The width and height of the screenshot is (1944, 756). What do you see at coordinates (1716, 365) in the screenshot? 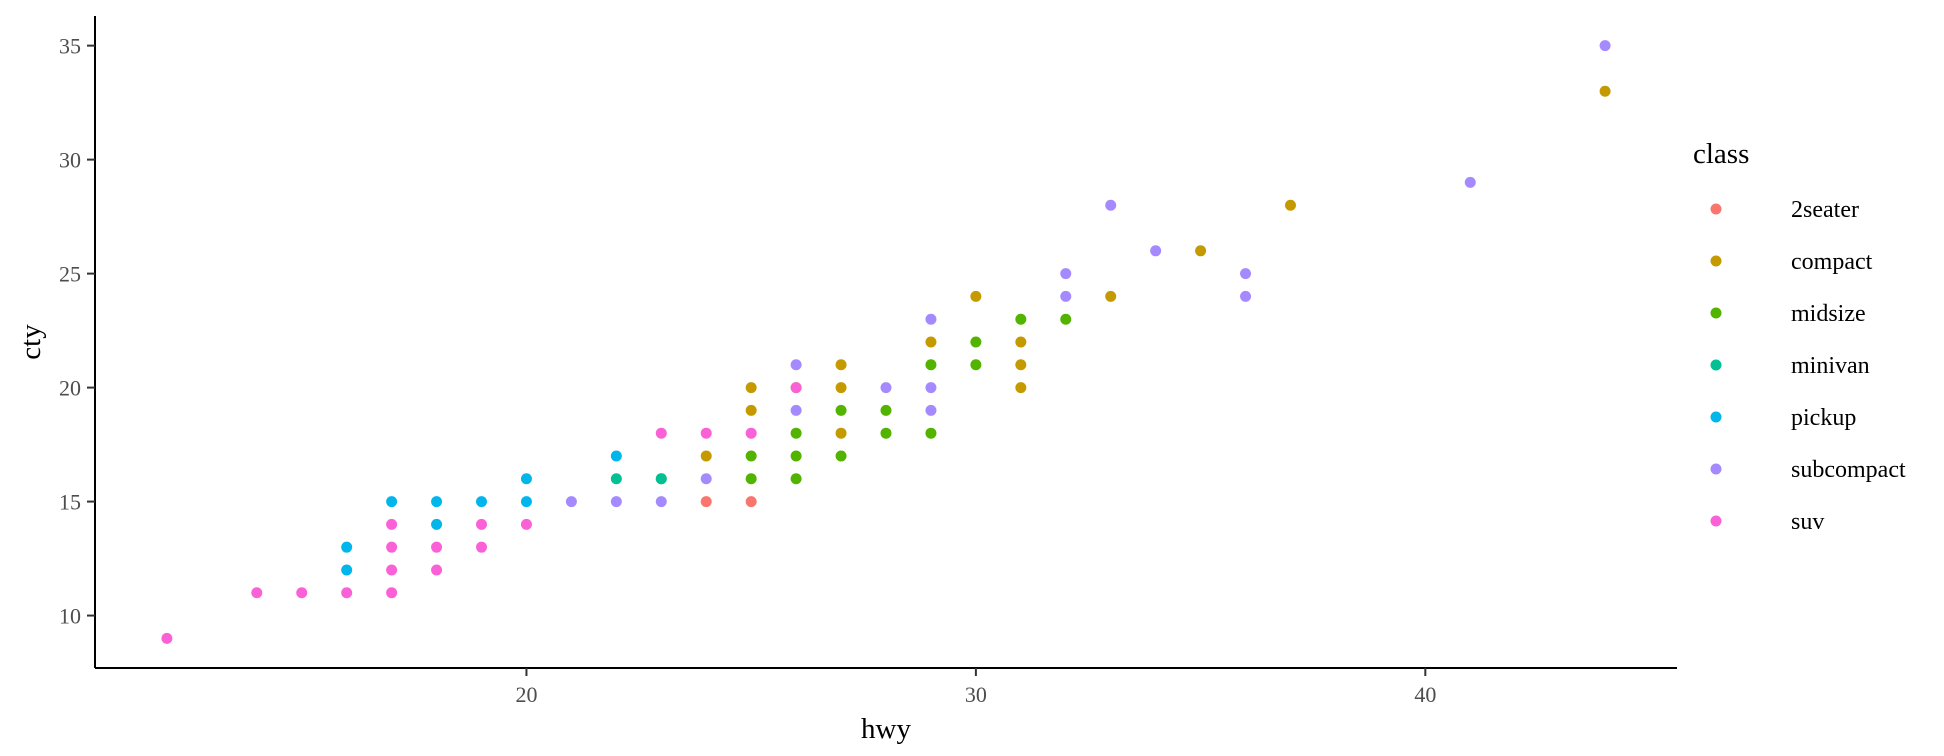
I see `legend-key-minivan` at bounding box center [1716, 365].